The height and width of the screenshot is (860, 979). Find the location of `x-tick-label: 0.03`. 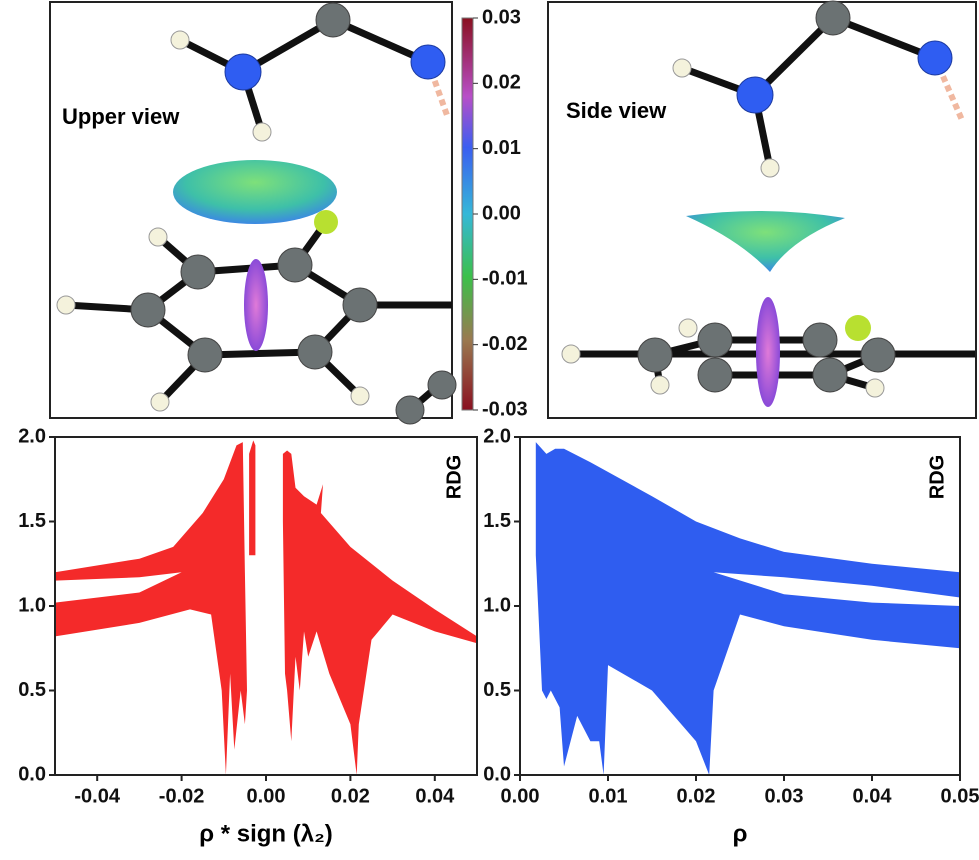

x-tick-label: 0.03 is located at coordinates (784, 796).